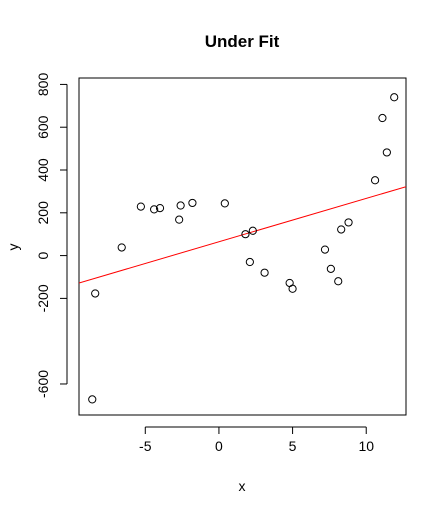  What do you see at coordinates (293, 446) in the screenshot?
I see `x-tick-label: 5` at bounding box center [293, 446].